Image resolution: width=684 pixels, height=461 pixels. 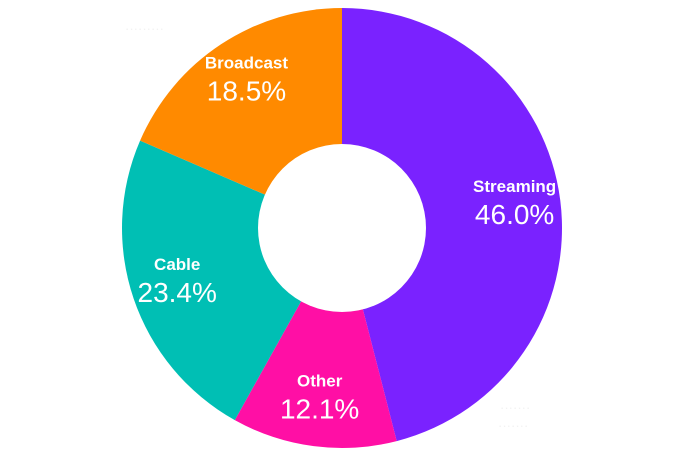 What do you see at coordinates (514, 214) in the screenshot?
I see `slice-value-streaming: 46.0%` at bounding box center [514, 214].